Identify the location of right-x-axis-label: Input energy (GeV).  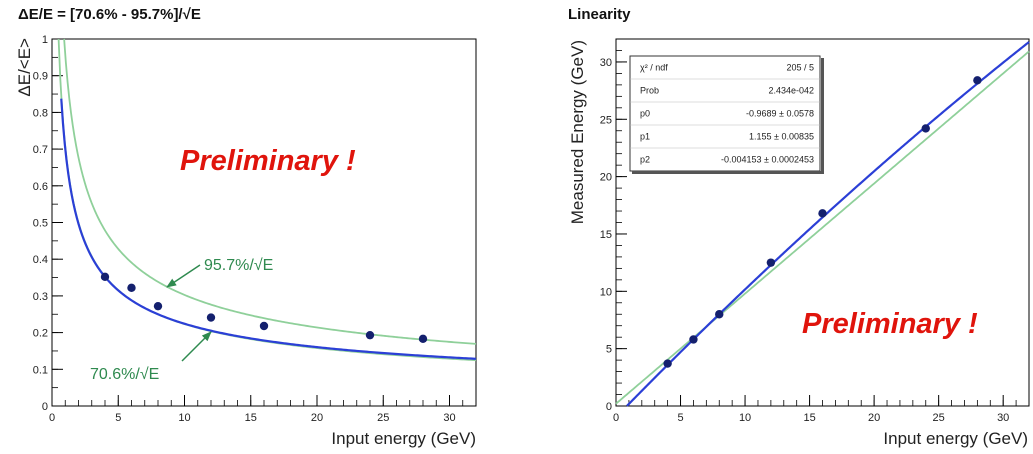
(955, 438).